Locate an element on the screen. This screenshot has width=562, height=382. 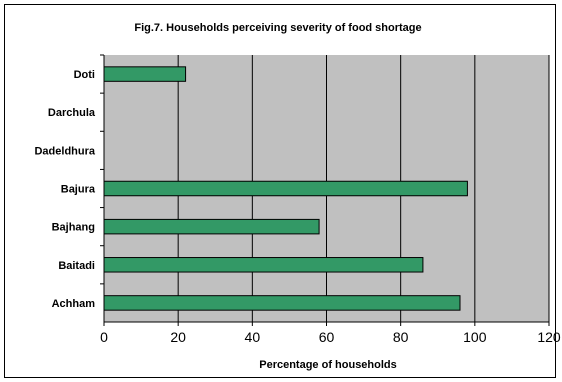
category-label: Achham is located at coordinates (74, 304).